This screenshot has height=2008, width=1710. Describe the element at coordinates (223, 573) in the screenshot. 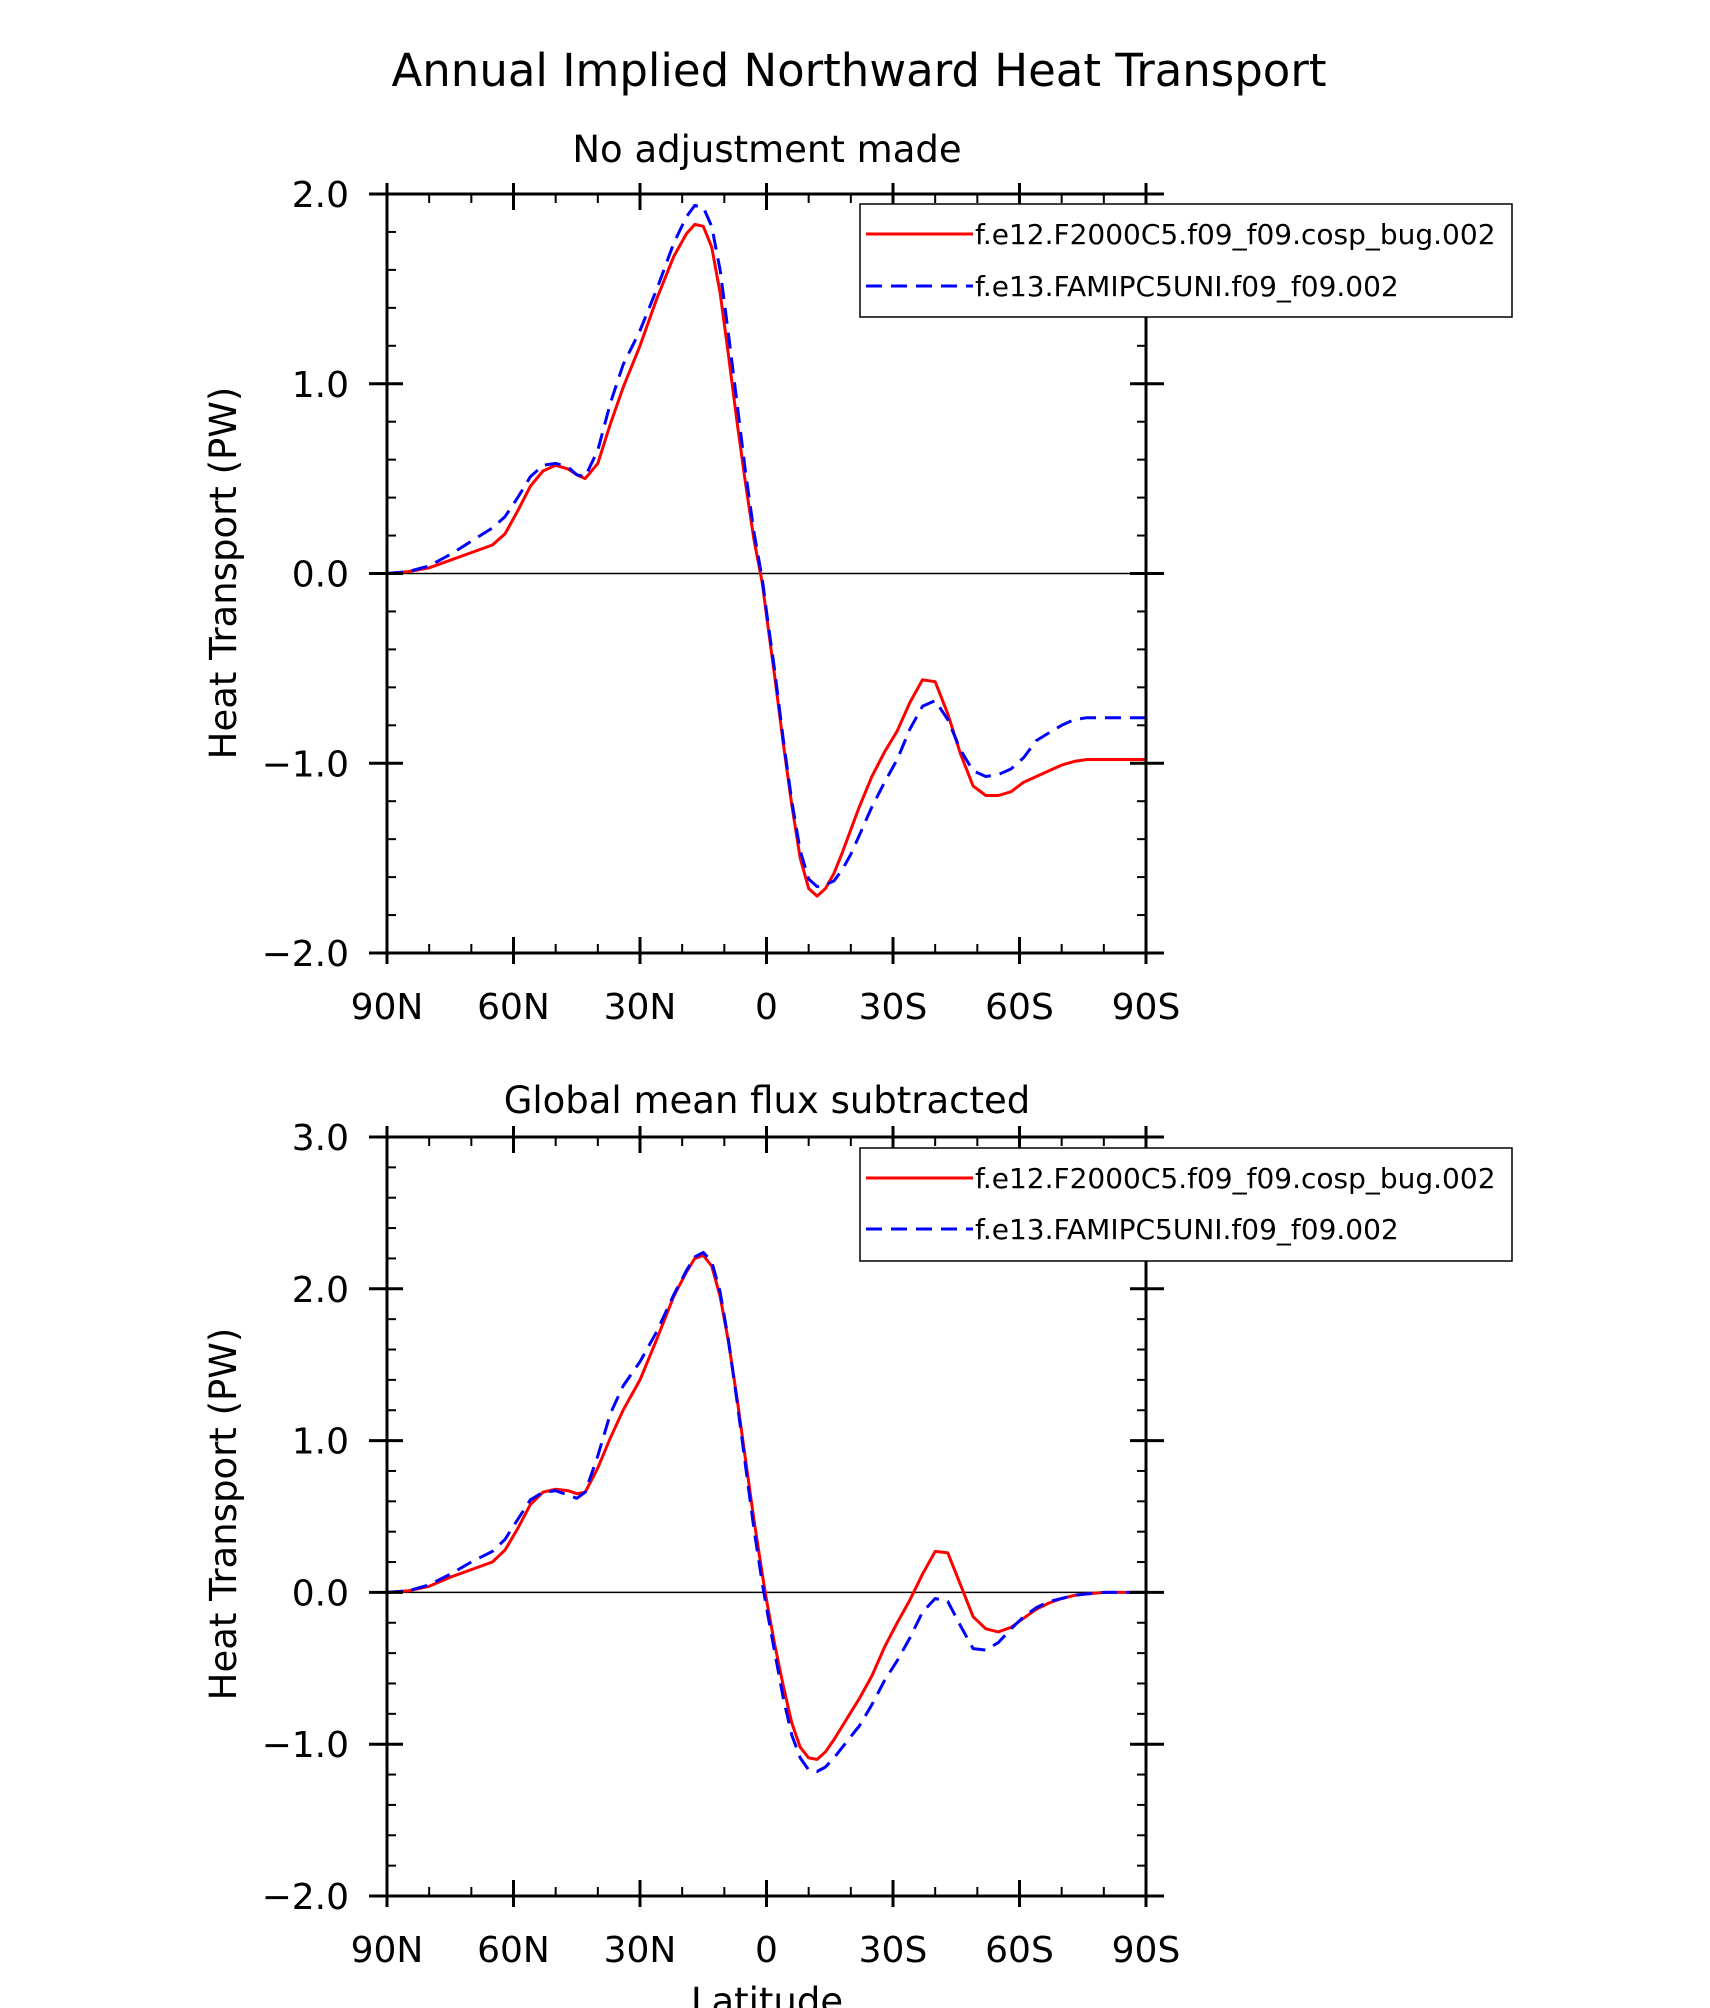

I see `panel-top-ylabel: Heat Transport (PW)` at that location.